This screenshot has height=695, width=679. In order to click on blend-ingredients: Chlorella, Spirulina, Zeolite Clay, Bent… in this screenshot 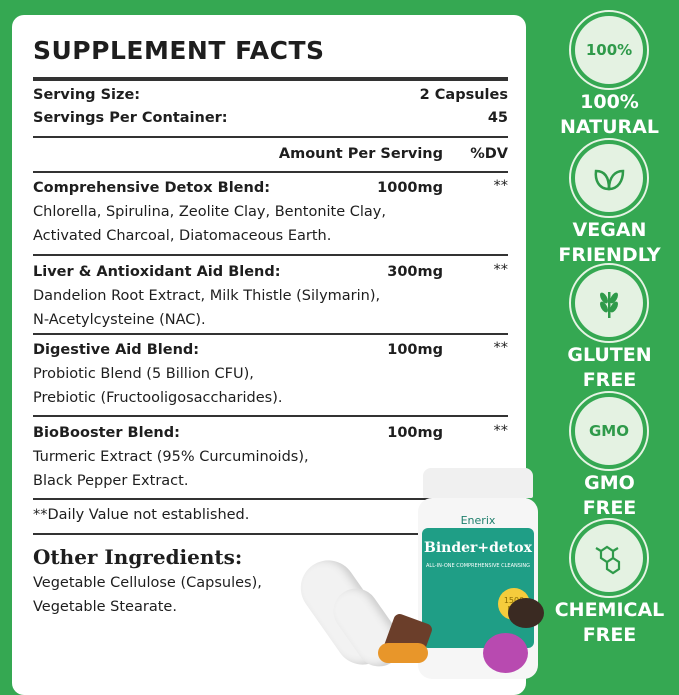, I will do `click(209, 212)`.